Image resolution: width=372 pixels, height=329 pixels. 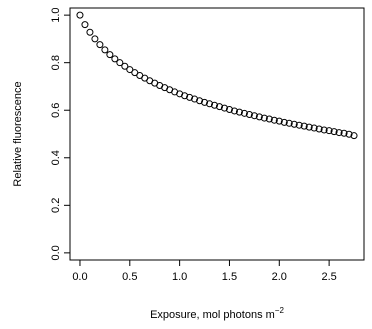 What do you see at coordinates (56, 14) in the screenshot?
I see `y-tick-label: 1.0` at bounding box center [56, 14].